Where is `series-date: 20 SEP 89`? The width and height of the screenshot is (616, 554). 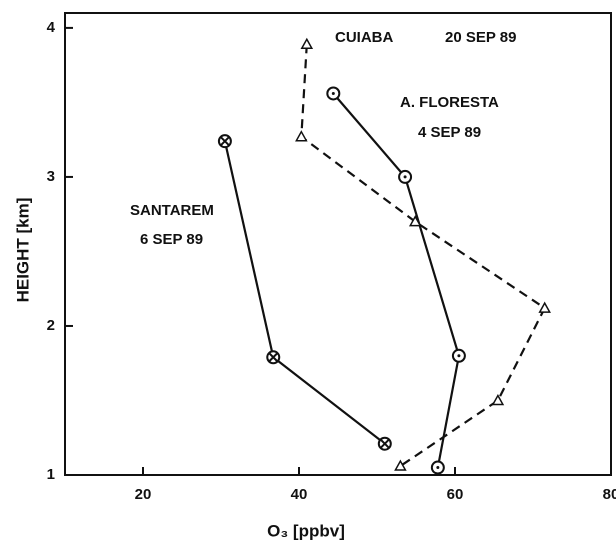 series-date: 20 SEP 89 is located at coordinates (480, 37).